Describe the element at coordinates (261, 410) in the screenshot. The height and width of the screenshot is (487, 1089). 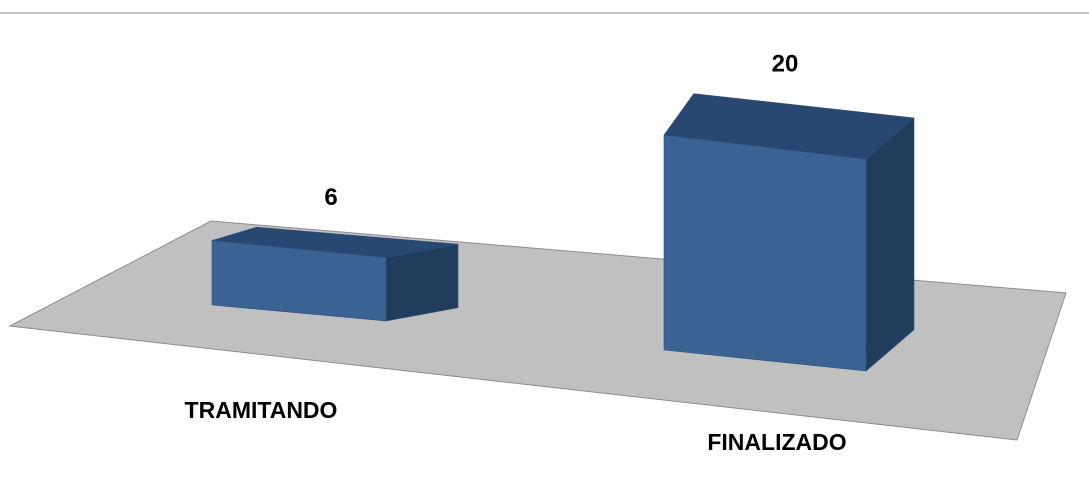
I see `category-label-tramitando: TRAMITANDO` at that location.